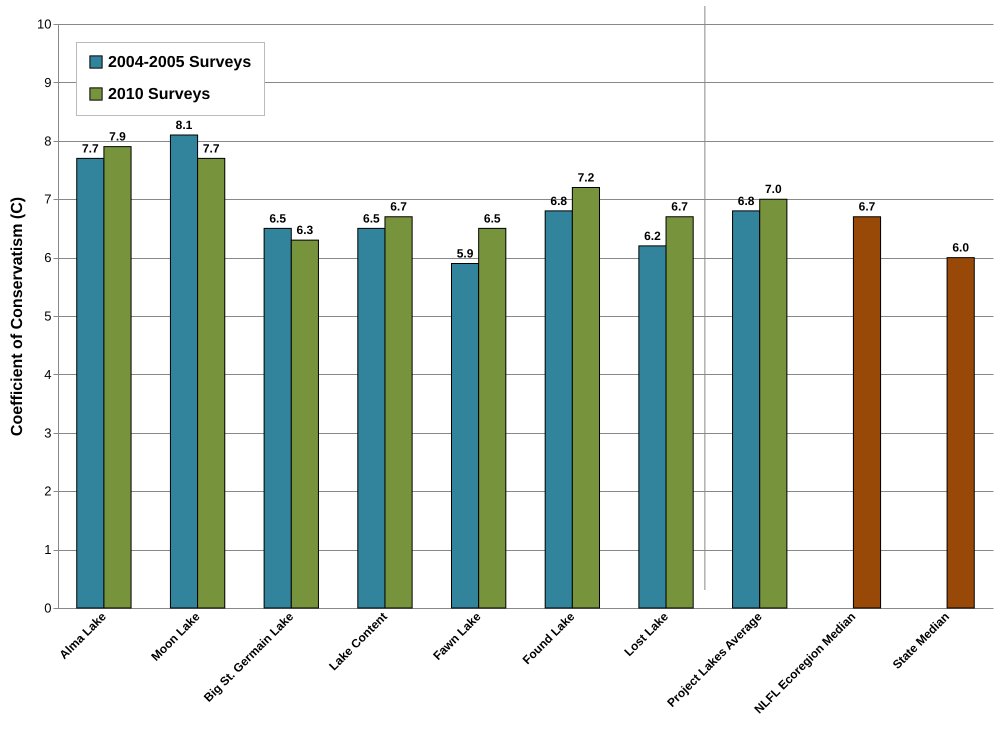 This screenshot has width=996, height=739. I want to click on y-tick-label: 10, so click(44, 24).